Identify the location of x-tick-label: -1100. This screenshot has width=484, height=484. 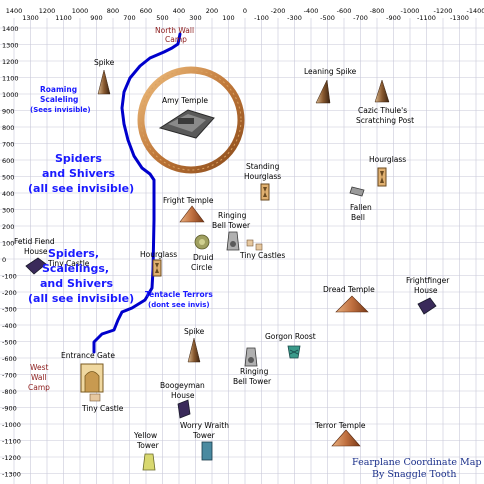
(426, 18).